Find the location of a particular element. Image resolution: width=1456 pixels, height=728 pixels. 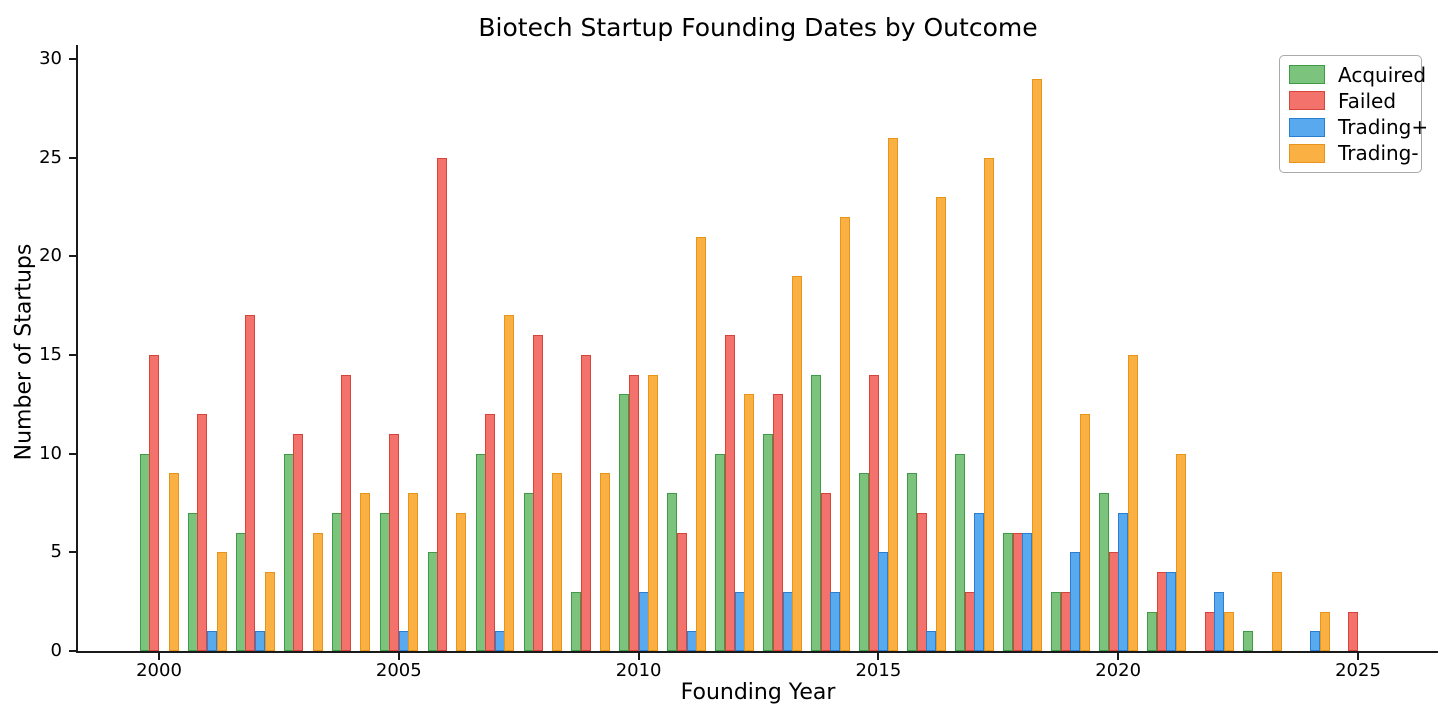

bar-failed-2016 is located at coordinates (921, 581).